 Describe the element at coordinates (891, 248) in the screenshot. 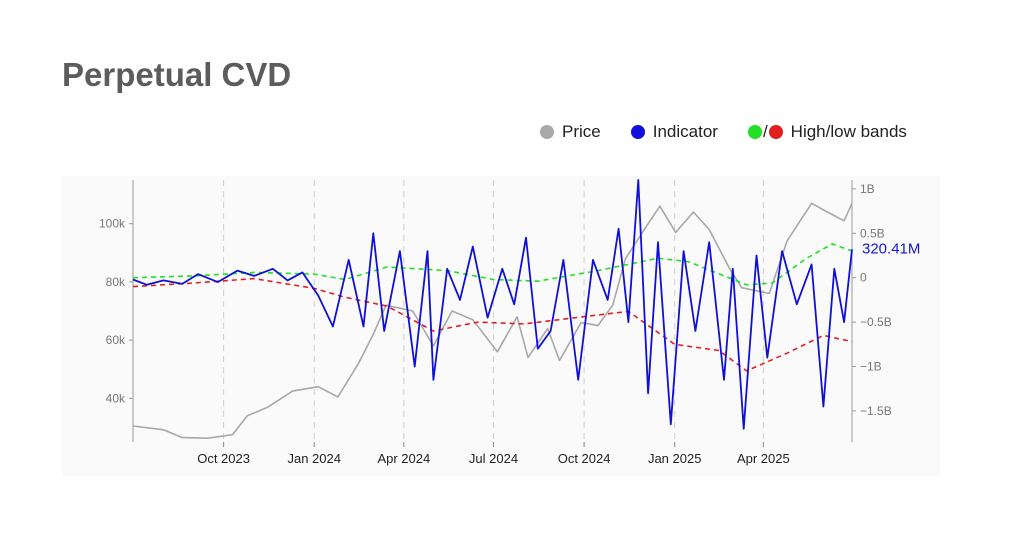

I see `indicator-last-value-label: 320.41M` at that location.